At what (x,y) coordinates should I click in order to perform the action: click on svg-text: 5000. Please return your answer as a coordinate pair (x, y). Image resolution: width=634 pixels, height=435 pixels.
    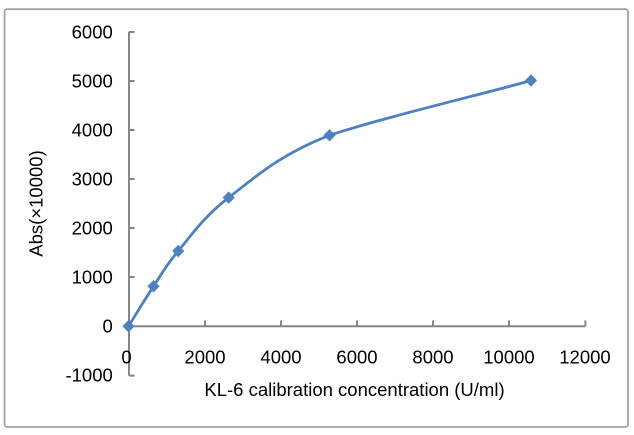
    Looking at the image, I should click on (92, 81).